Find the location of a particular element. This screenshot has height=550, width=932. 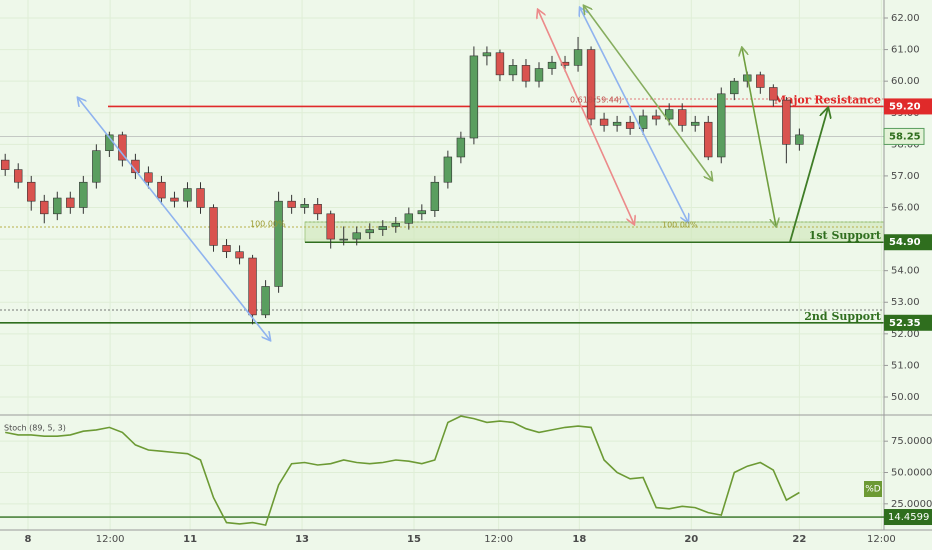

y-tick-label: 56.00 is located at coordinates (905, 208).